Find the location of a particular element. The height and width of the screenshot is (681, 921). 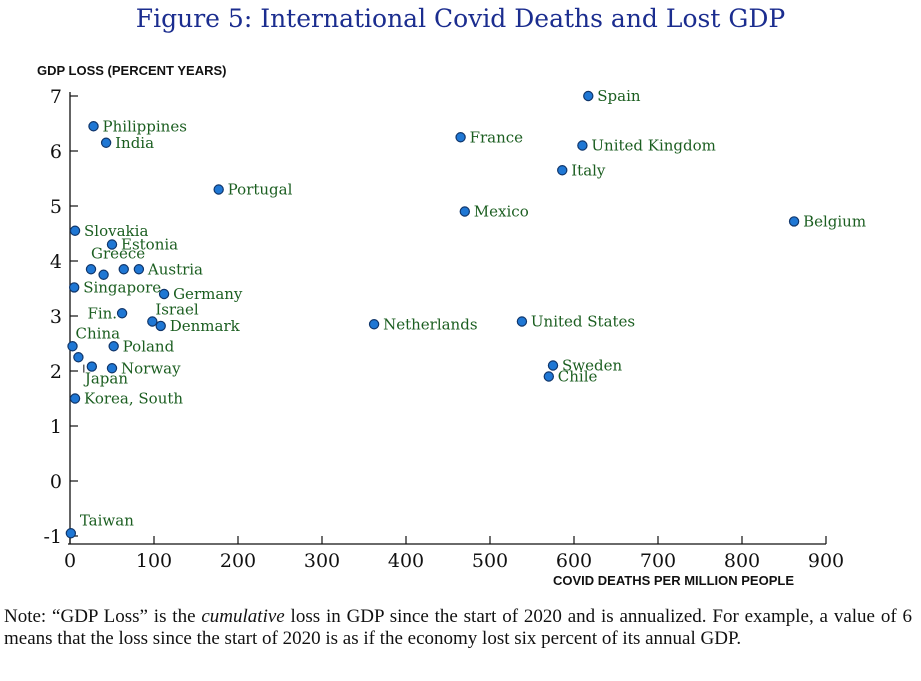

y-tick-label: 5 is located at coordinates (56, 207).